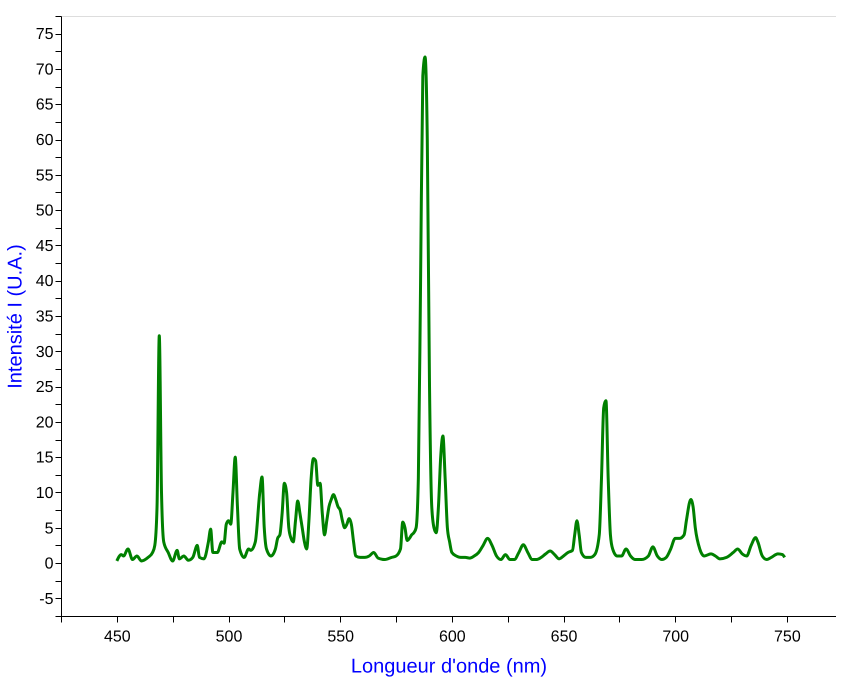 The width and height of the screenshot is (861, 687). I want to click on y-tick-label: 45, so click(45, 246).